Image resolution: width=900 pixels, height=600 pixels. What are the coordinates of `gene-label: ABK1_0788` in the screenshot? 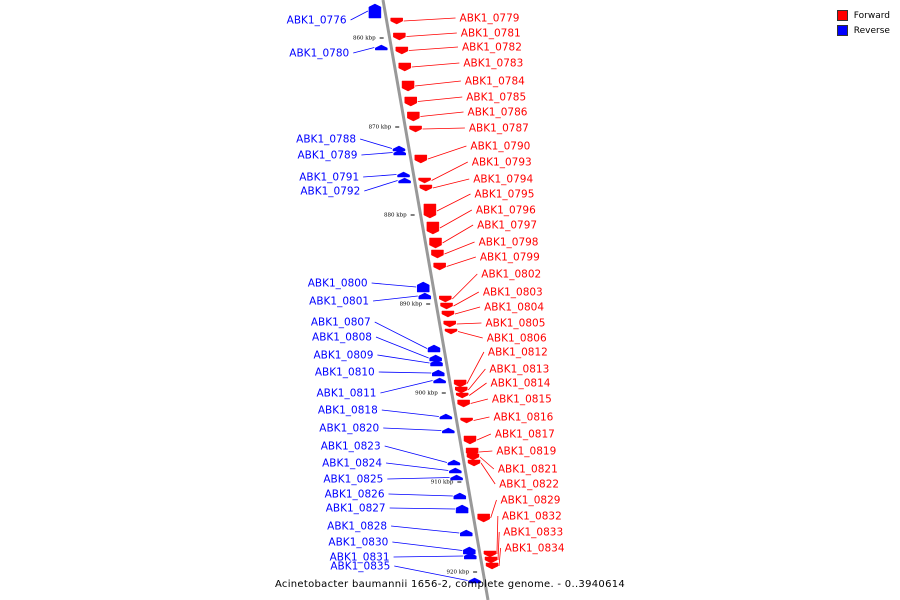 It's located at (326, 140).